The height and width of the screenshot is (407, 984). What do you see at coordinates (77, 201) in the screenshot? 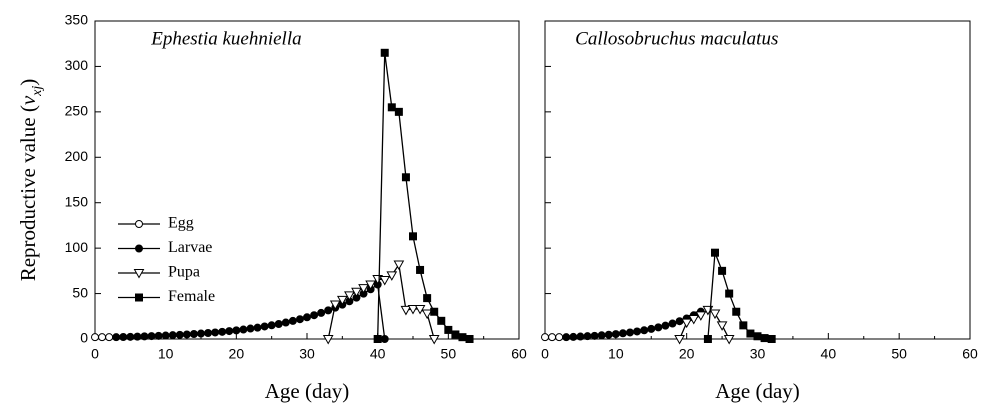
I see `y-tick-label: 150` at bounding box center [77, 201].